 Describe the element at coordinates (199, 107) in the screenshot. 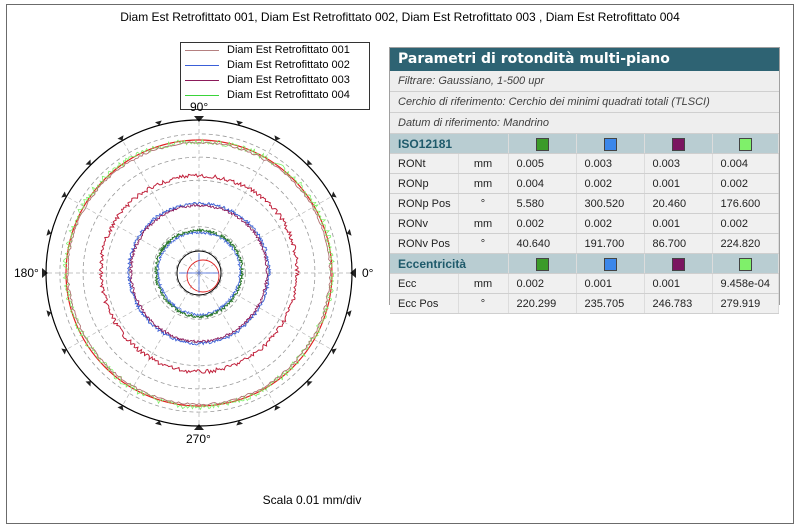

I see `angle-label-90: 90°` at that location.